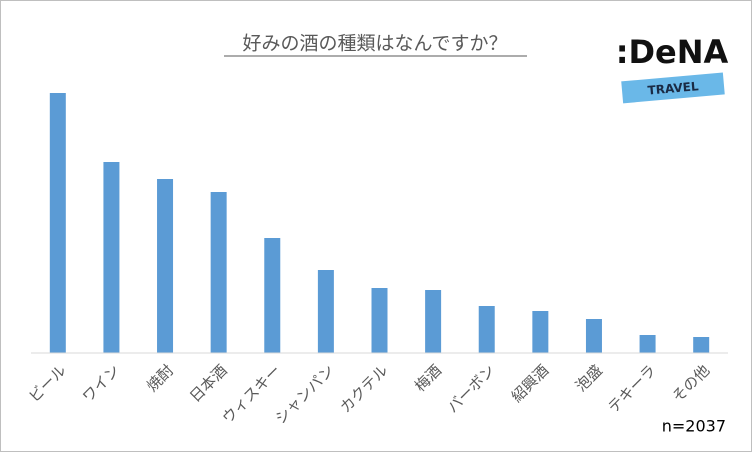 This screenshot has height=452, width=752. I want to click on logo-sub: TRAVEL, so click(673, 88).